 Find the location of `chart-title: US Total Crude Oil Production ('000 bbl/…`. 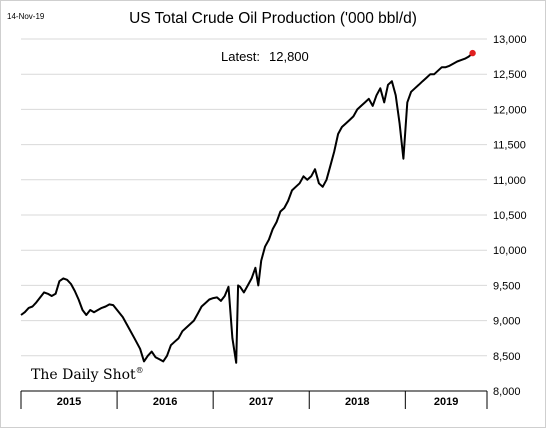

chart-title: US Total Crude Oil Production ('000 bbl/… is located at coordinates (273, 18).